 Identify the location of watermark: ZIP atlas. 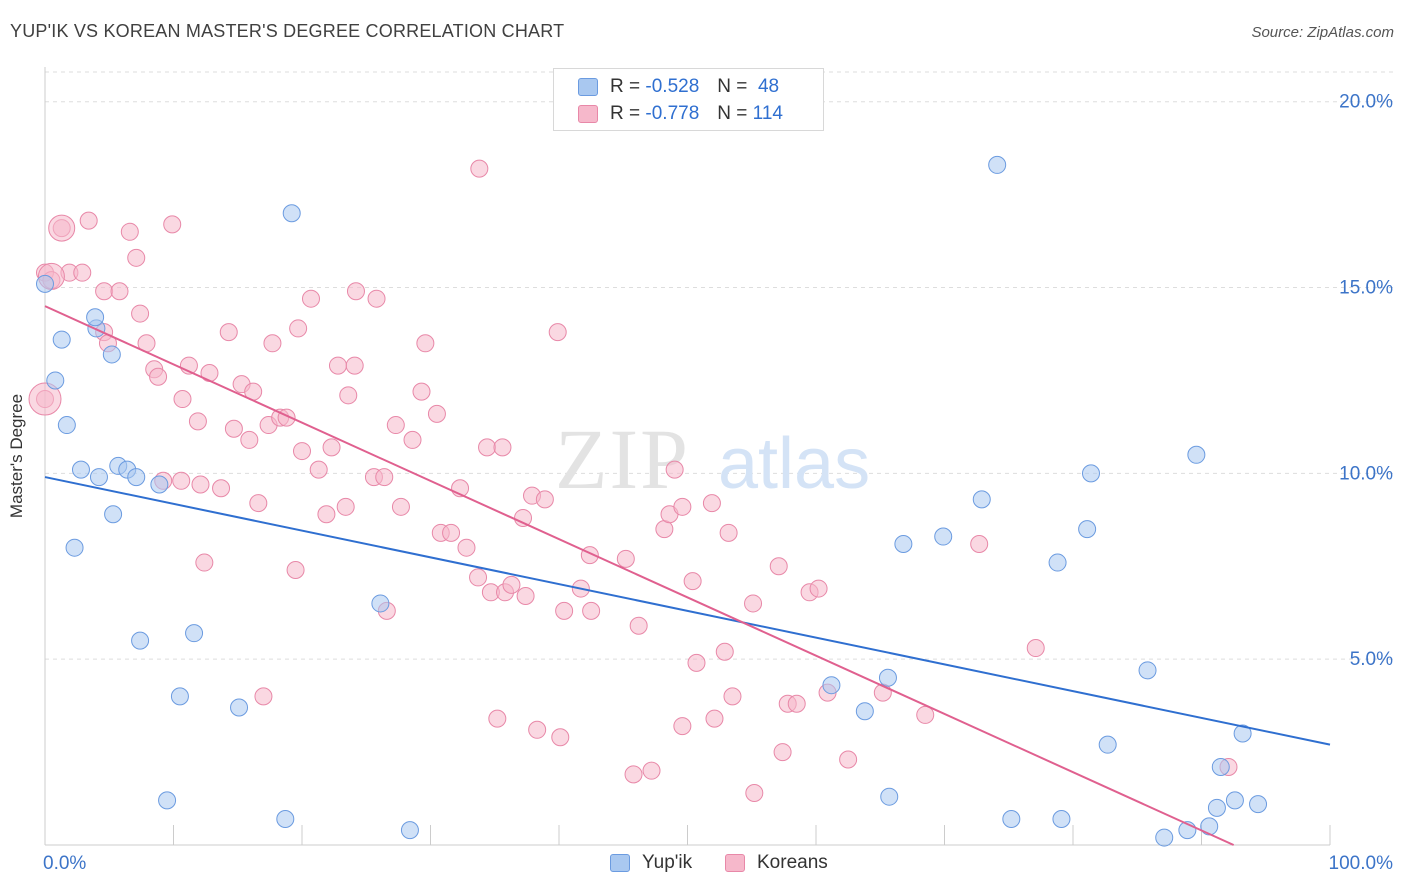
(712, 459).